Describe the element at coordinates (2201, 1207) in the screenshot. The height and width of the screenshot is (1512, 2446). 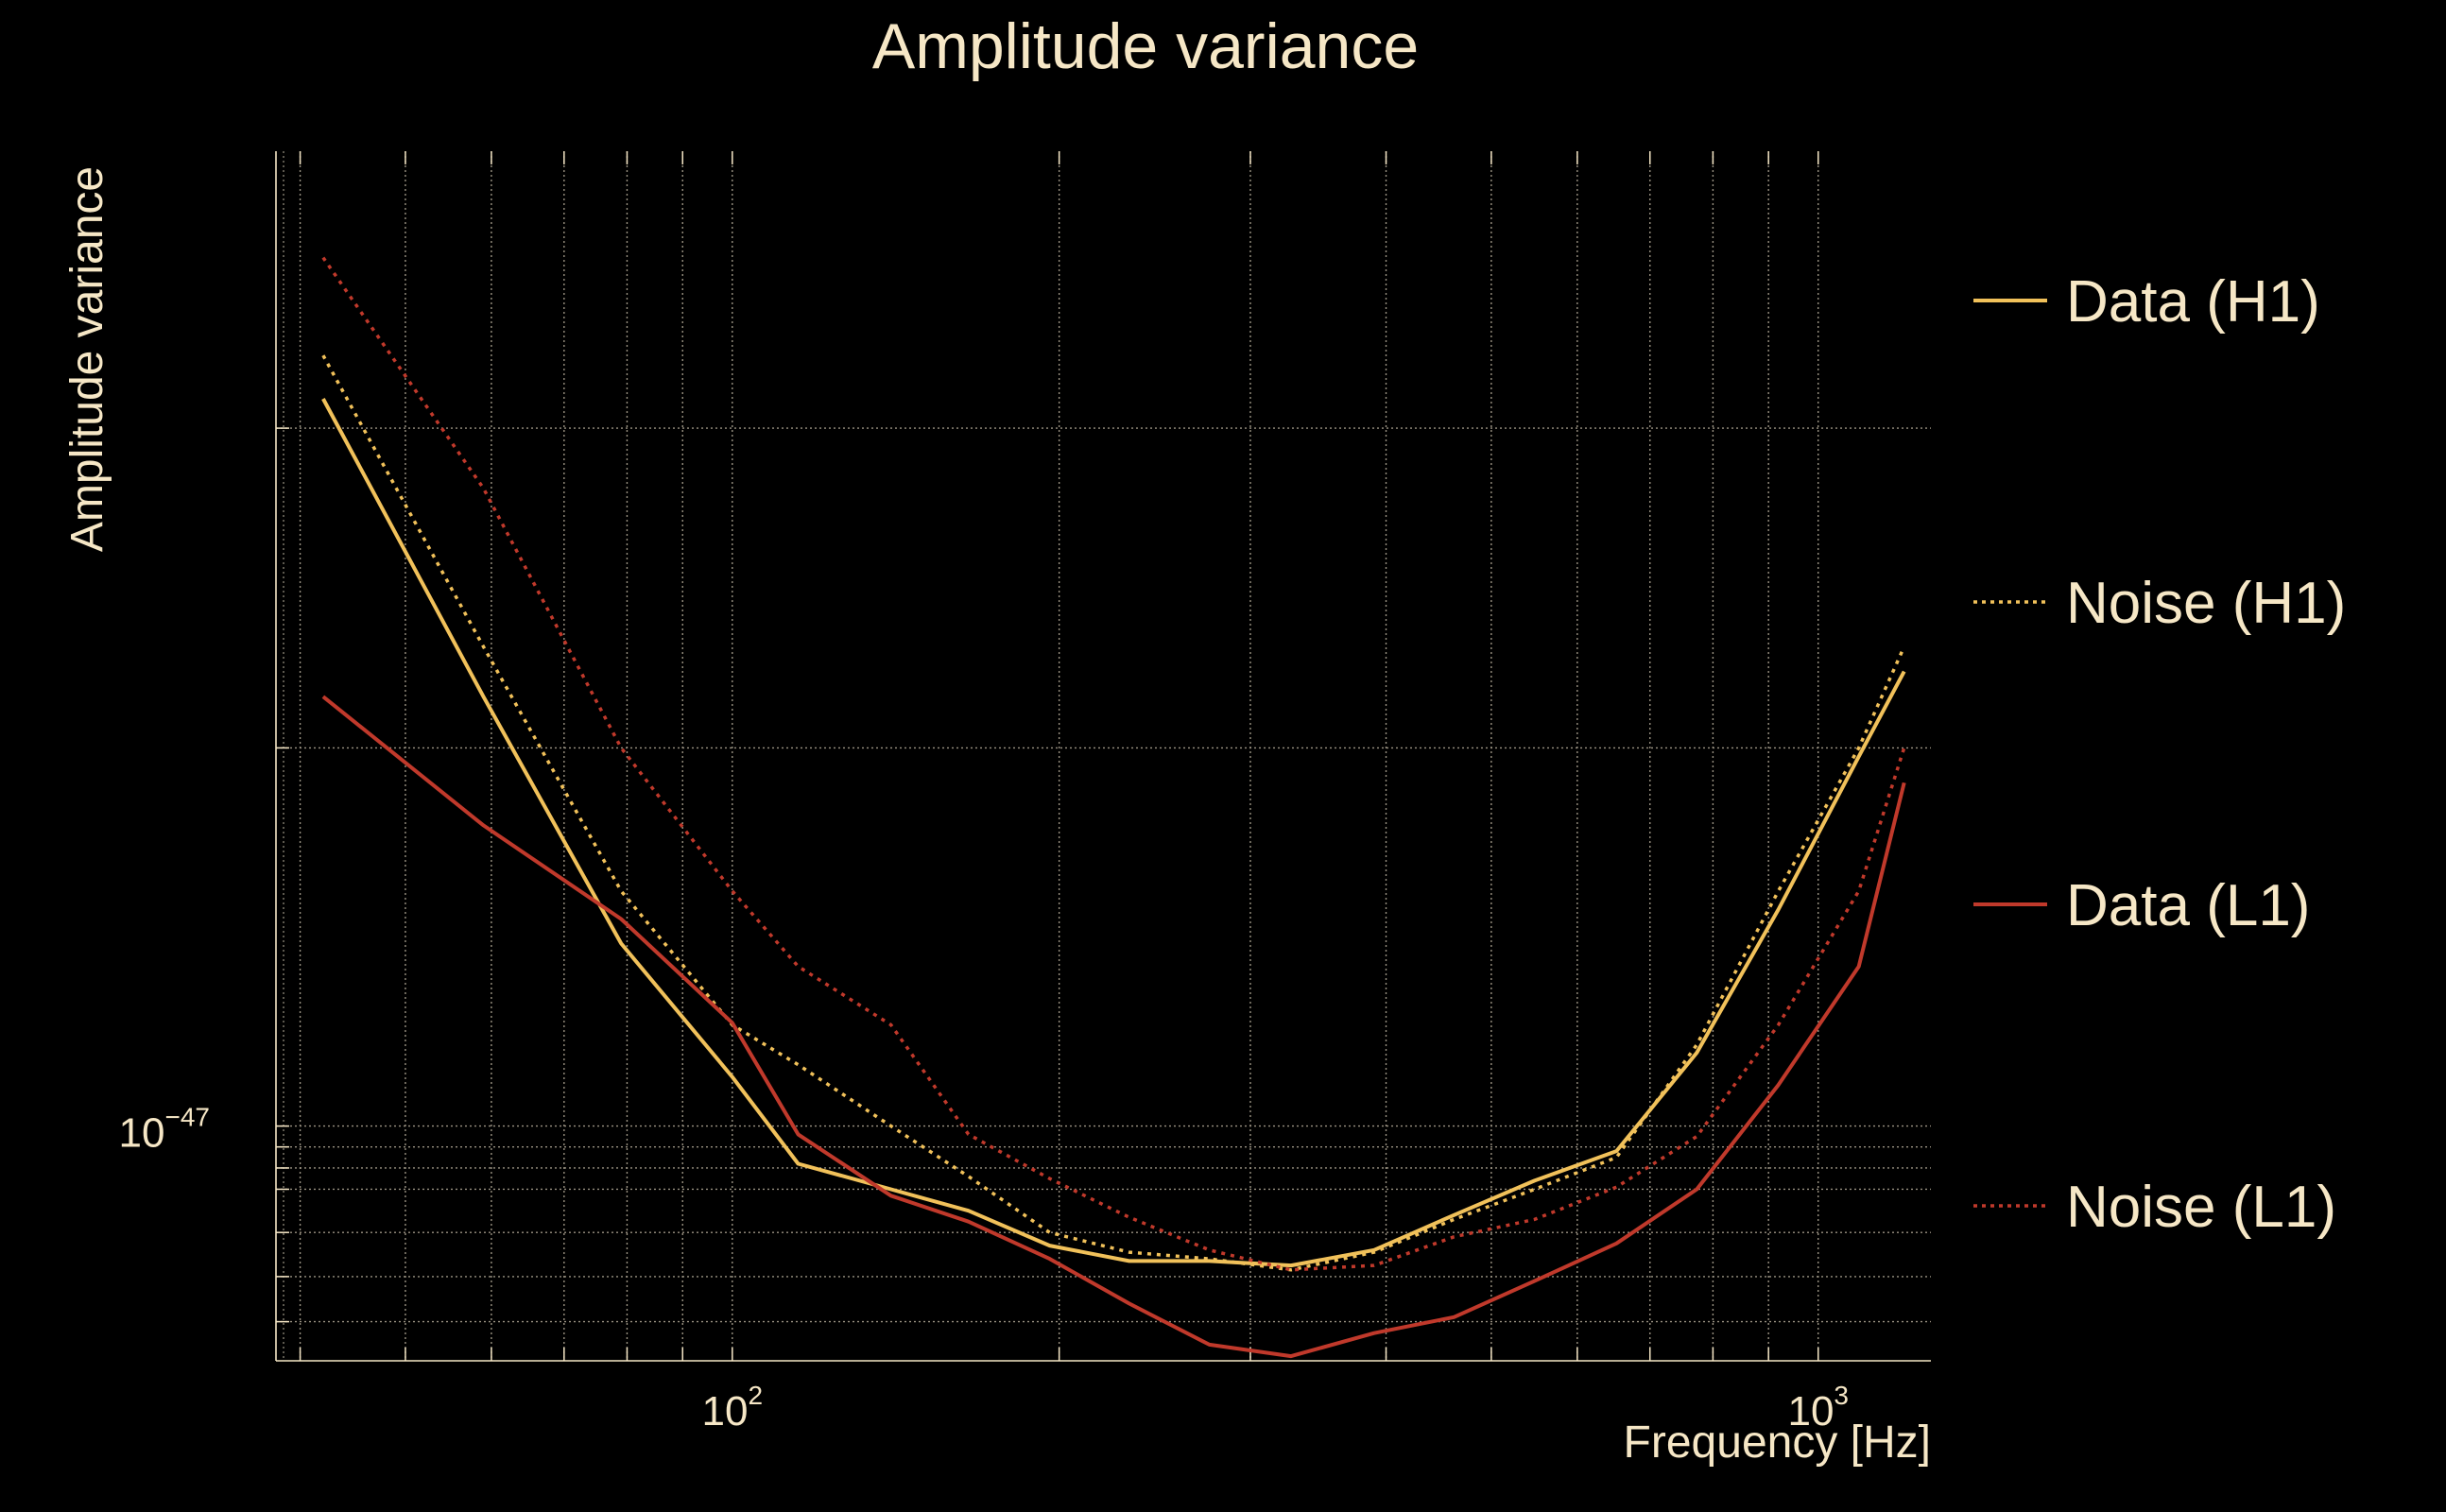
I see `legend-label-noise-l1: Noise (L1)` at that location.